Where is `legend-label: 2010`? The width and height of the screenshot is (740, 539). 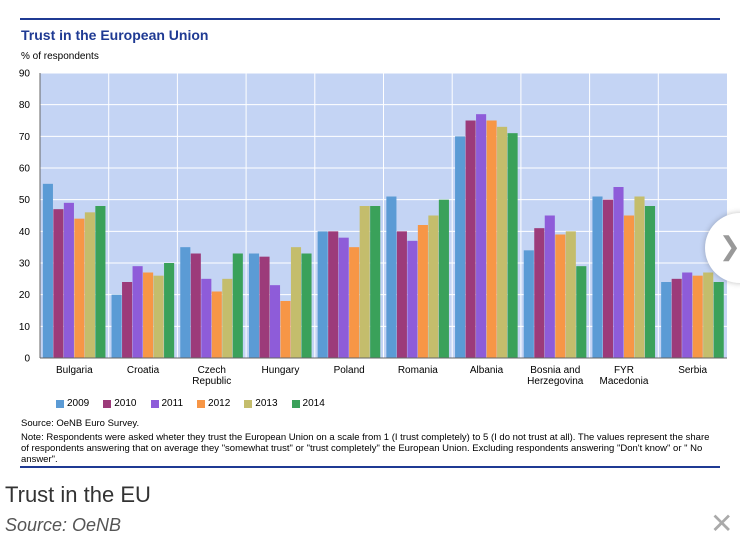
legend-label: 2010 is located at coordinates (125, 403).